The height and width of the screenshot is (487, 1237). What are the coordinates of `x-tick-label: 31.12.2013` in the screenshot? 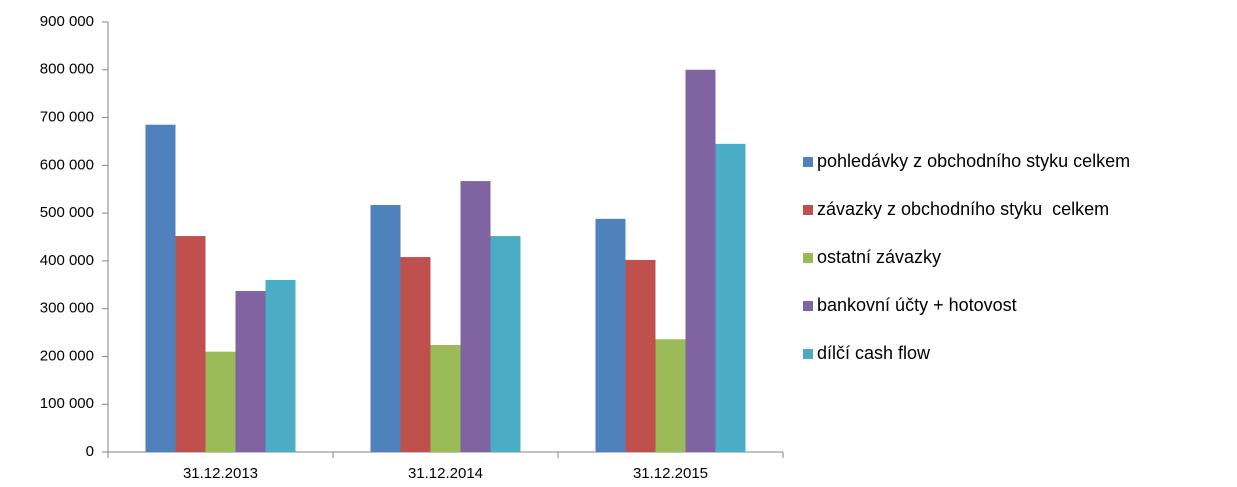 It's located at (220, 473).